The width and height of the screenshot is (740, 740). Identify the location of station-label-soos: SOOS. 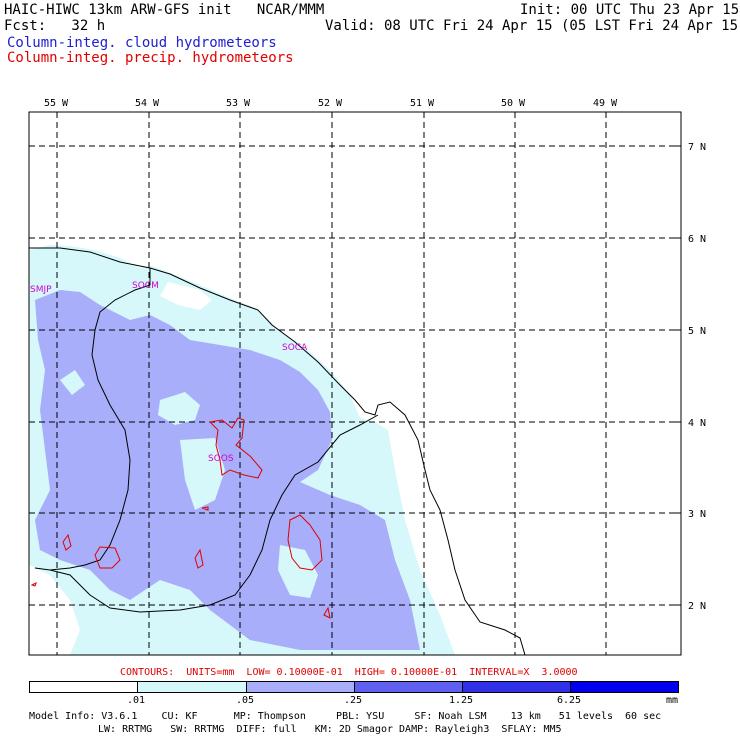
(221, 459).